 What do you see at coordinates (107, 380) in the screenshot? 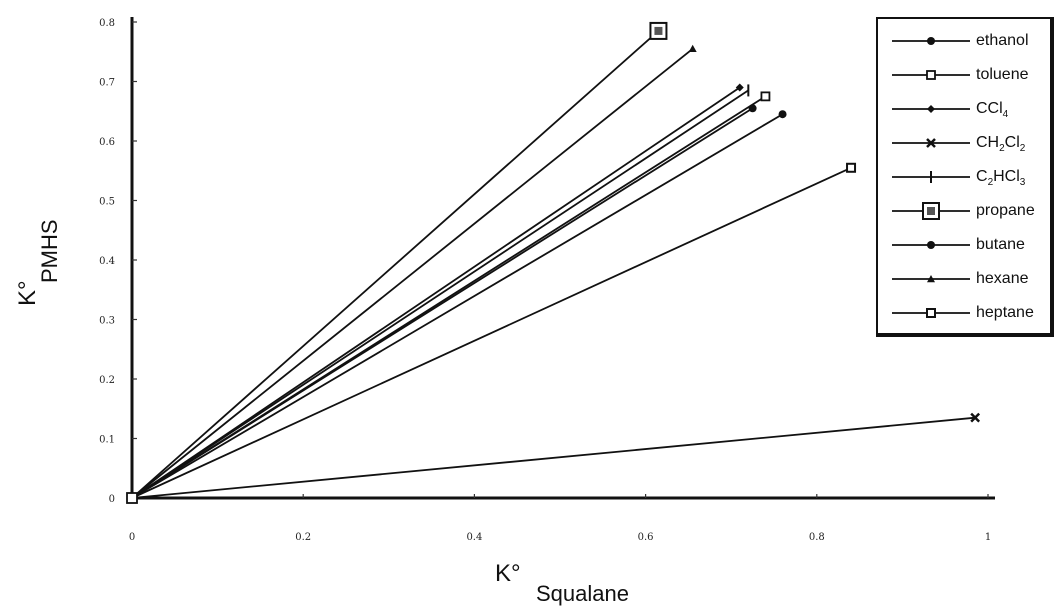
I see `y-tick-label: 0.2` at bounding box center [107, 380].